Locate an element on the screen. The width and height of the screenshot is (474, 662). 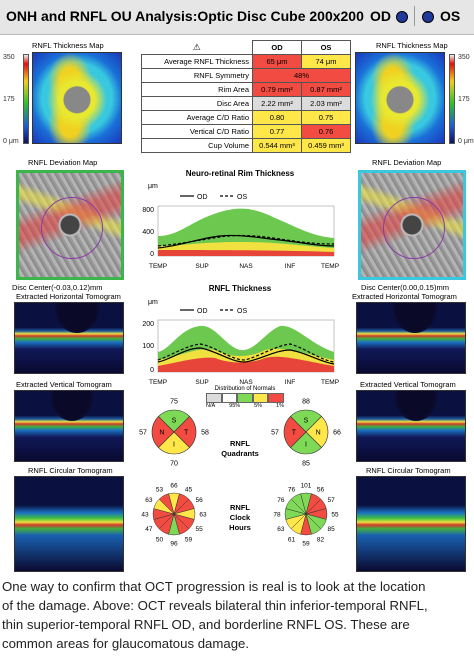
od-deviation-map-image is located at coordinates (70, 225).